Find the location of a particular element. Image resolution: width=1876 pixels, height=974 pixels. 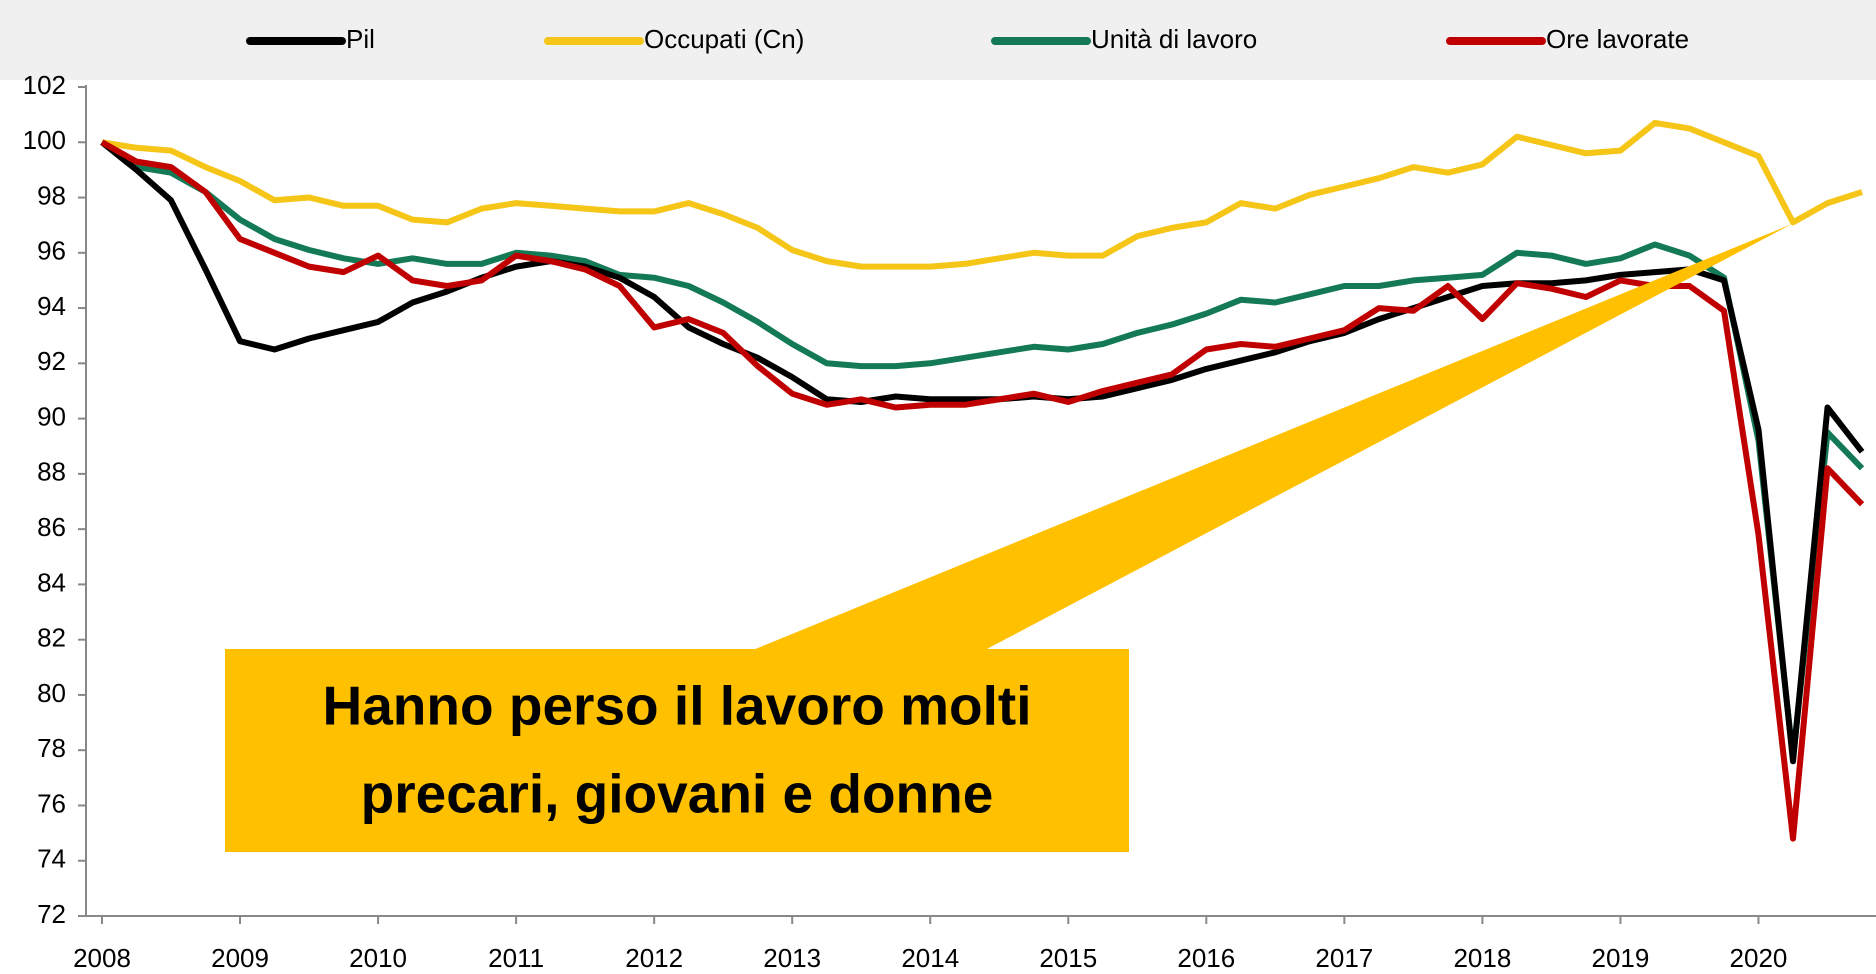

legend-label: Ore lavorate is located at coordinates (1617, 39).